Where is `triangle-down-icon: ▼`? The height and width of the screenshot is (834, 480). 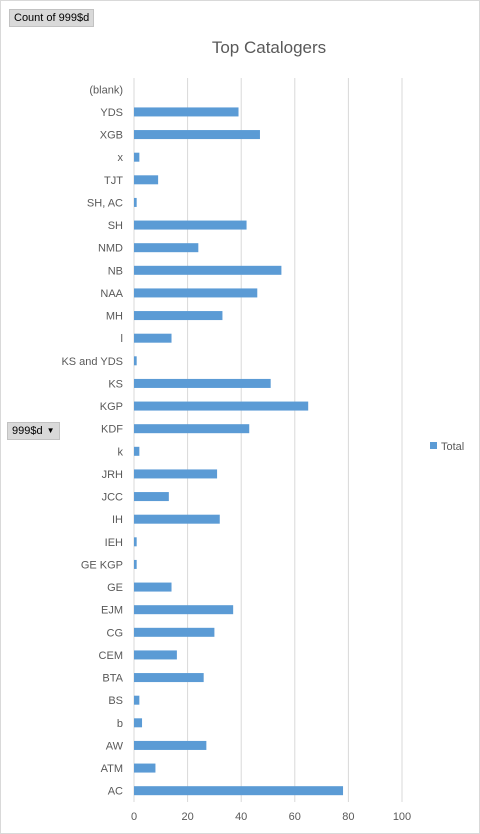 triangle-down-icon: ▼ is located at coordinates (50, 430).